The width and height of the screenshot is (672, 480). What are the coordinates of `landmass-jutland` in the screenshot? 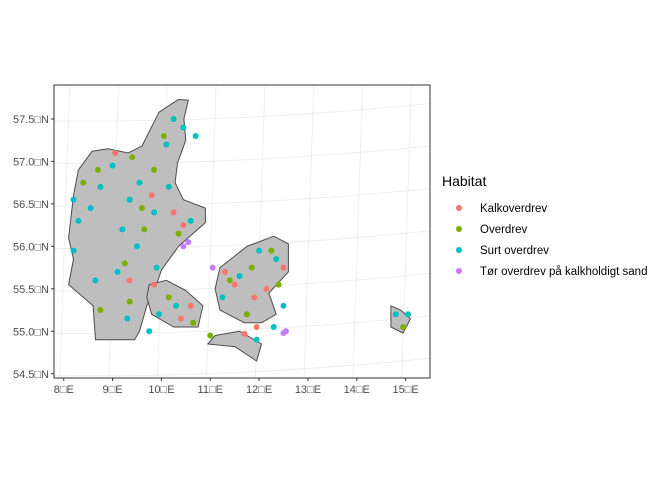 It's located at (137, 219).